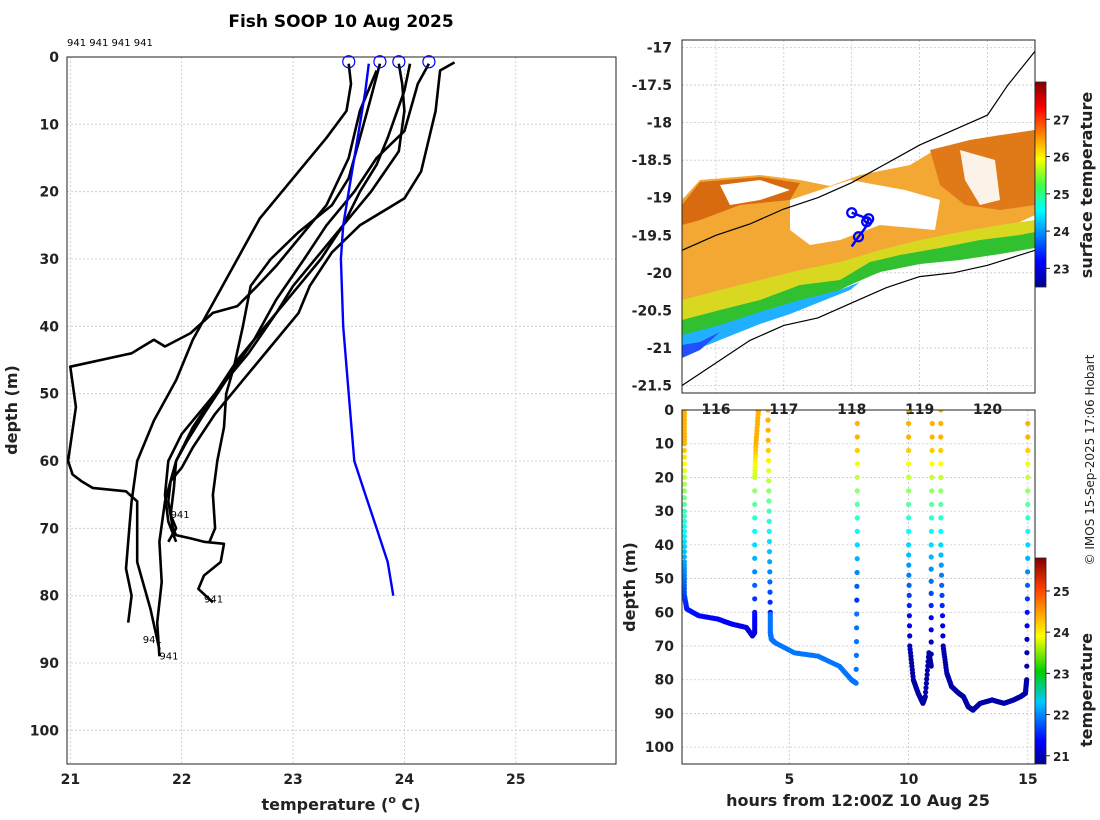 Image resolution: width=1100 pixels, height=820 pixels. What do you see at coordinates (183, 586) in the screenshot?
I see `profile-labels: 941 941 941 941` at bounding box center [183, 586].